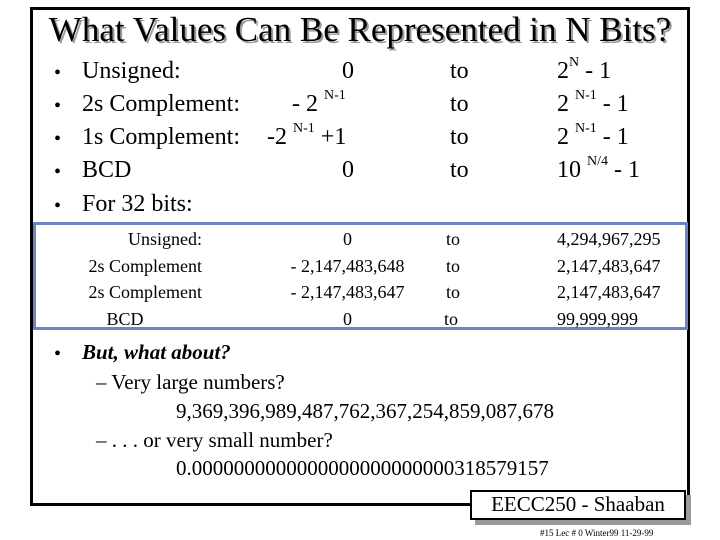 Image resolution: width=720 pixels, height=540 pixels. Describe the element at coordinates (319, 102) in the screenshot. I see `row-from-2s: - 2 N-1` at that location.